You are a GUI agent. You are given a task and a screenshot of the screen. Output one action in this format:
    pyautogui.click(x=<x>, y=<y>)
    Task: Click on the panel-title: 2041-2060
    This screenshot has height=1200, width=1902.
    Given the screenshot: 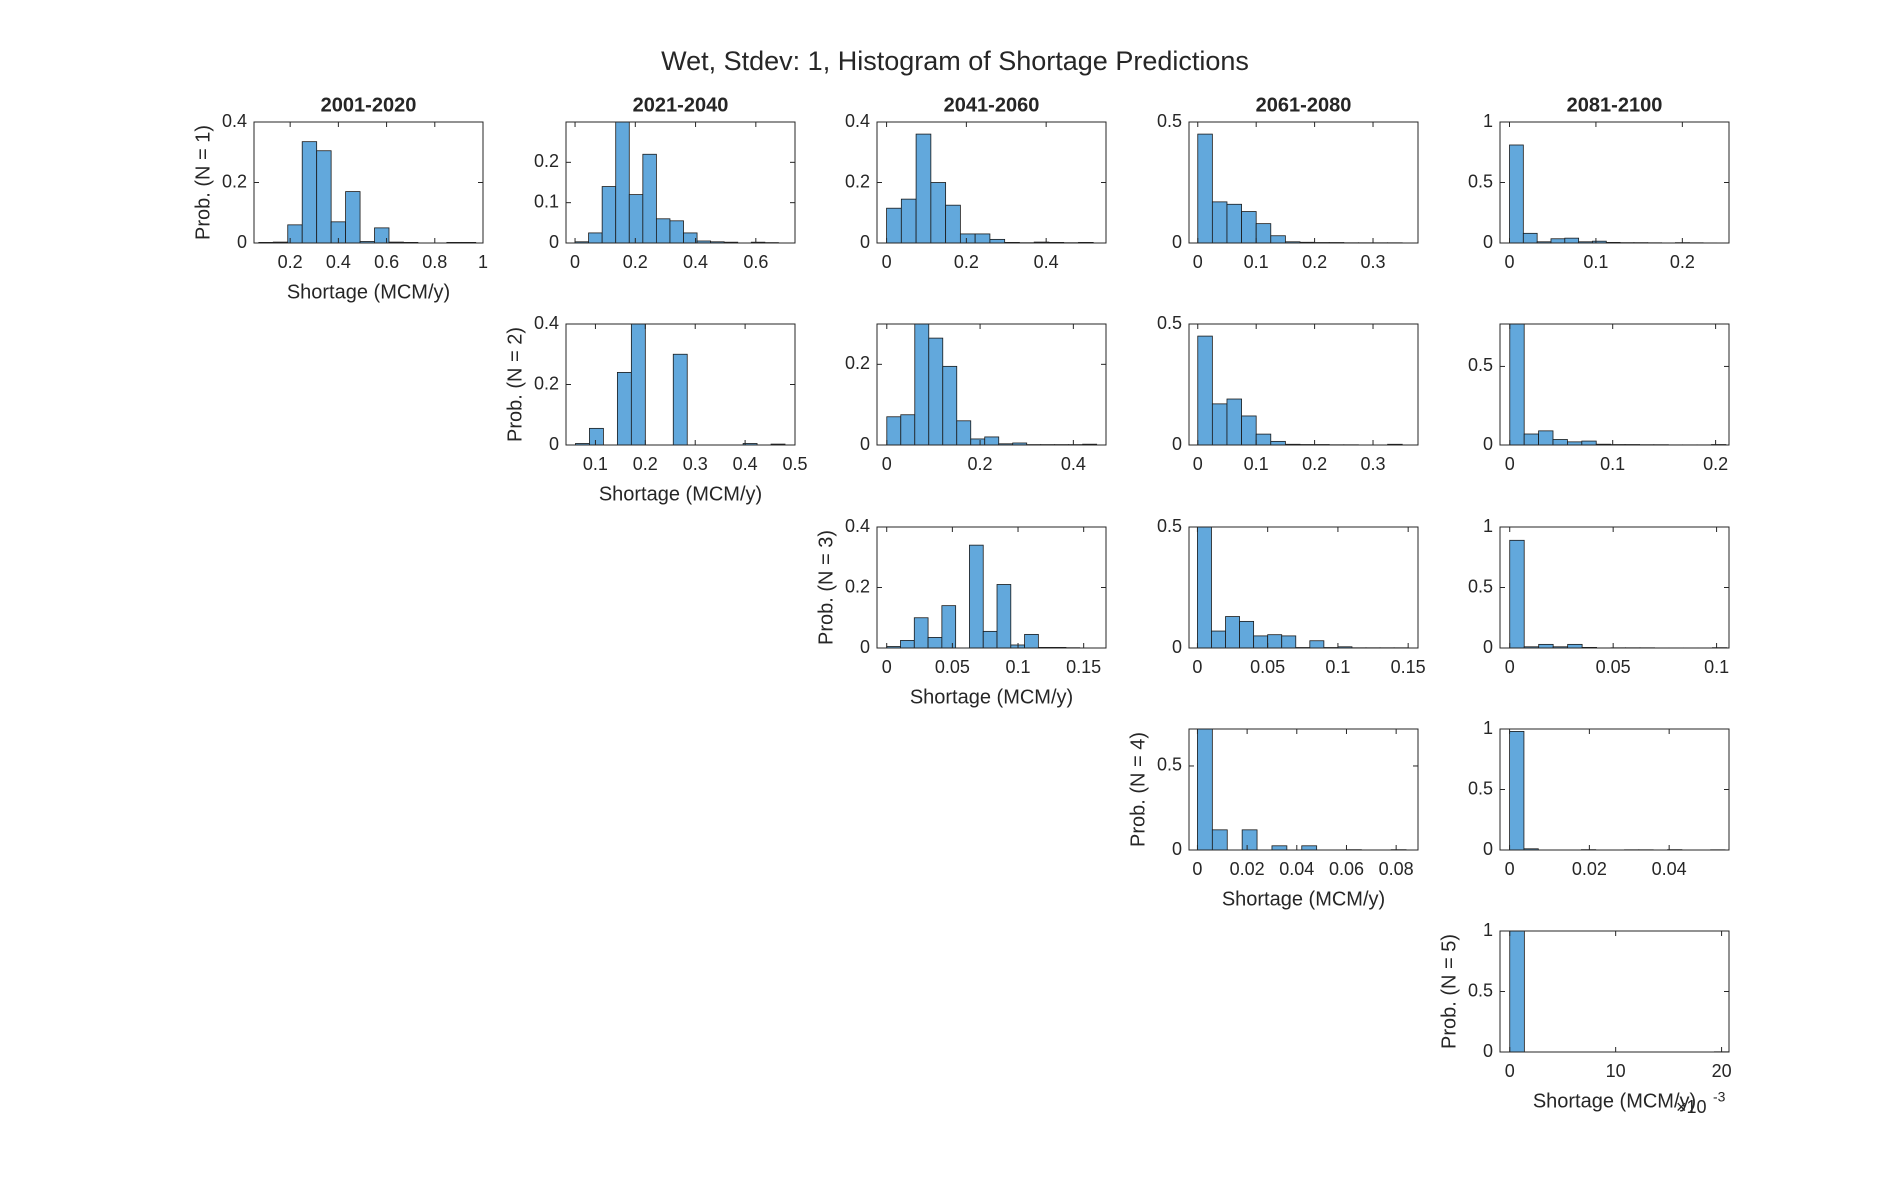 What is the action you would take?
    pyautogui.click(x=992, y=105)
    